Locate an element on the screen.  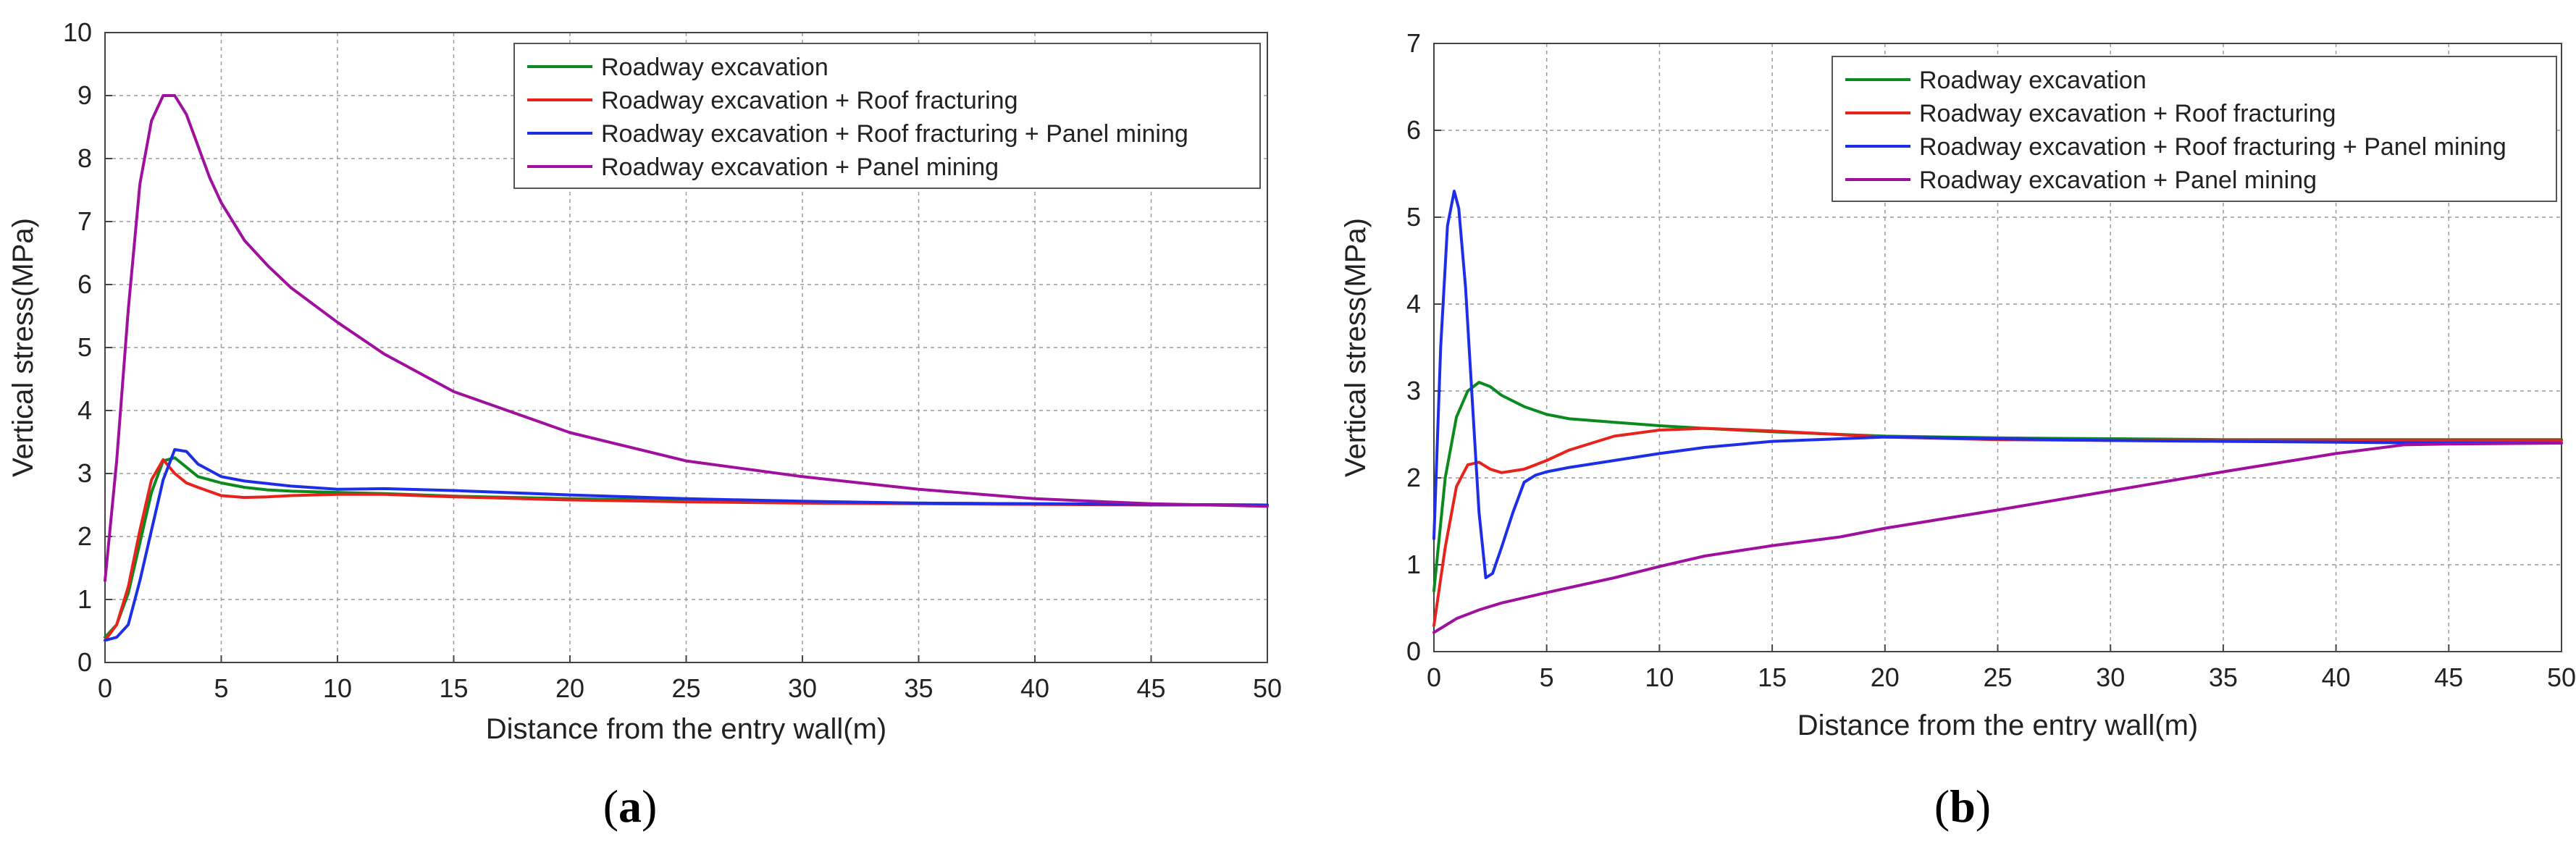
y-tick-label: 9 is located at coordinates (84, 95).